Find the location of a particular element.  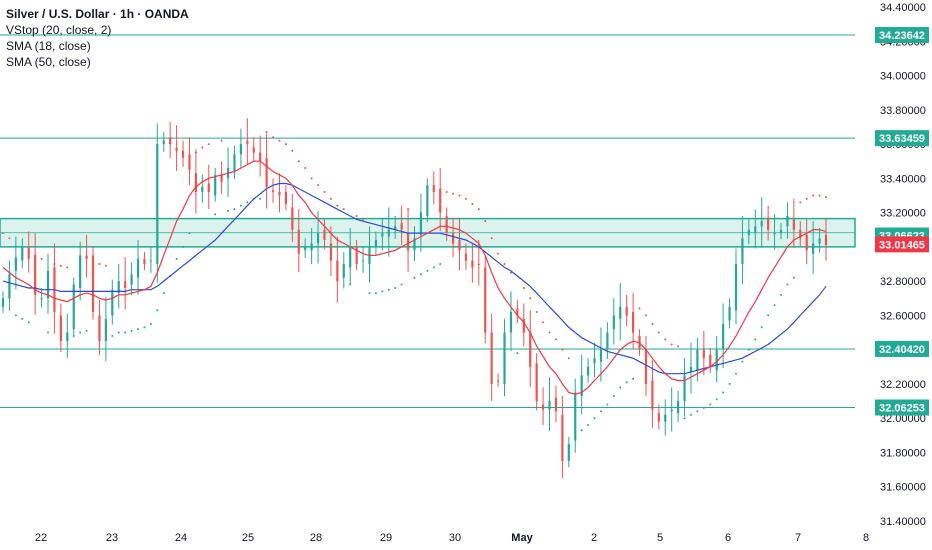

y-tick-label: 33.40000 is located at coordinates (903, 179).